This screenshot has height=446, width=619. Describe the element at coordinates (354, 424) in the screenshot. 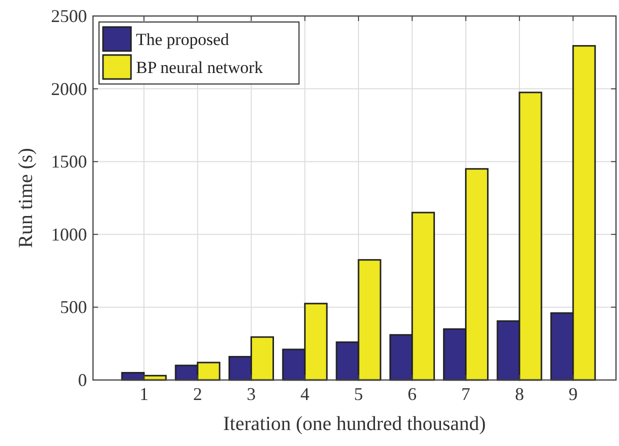

I see `x-axis-title: Iteration (one hundred thousand)` at that location.